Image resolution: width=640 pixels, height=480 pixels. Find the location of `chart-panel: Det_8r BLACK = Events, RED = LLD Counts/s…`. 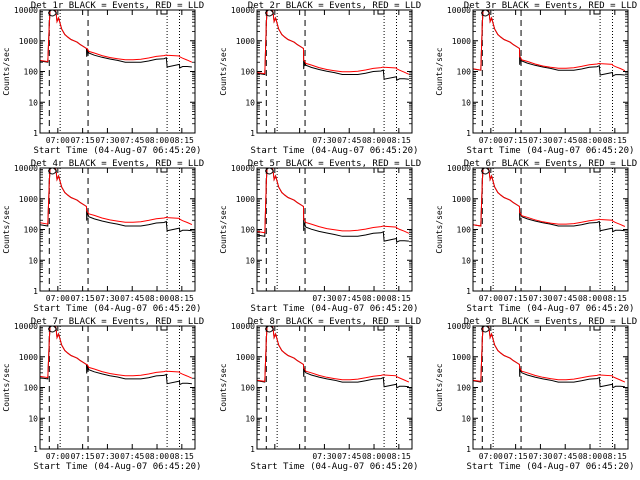

chart-panel: Det_8r BLACK = Events, RED = LLD Counts/s… is located at coordinates (320, 394).